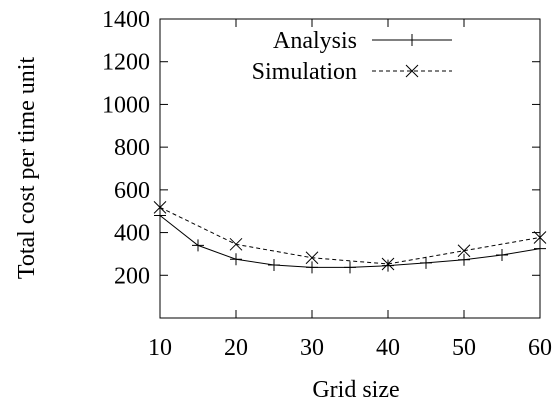 Image resolution: width=560 pixels, height=411 pixels. What do you see at coordinates (412, 40) in the screenshot?
I see `legend-marker-analysis` at bounding box center [412, 40].